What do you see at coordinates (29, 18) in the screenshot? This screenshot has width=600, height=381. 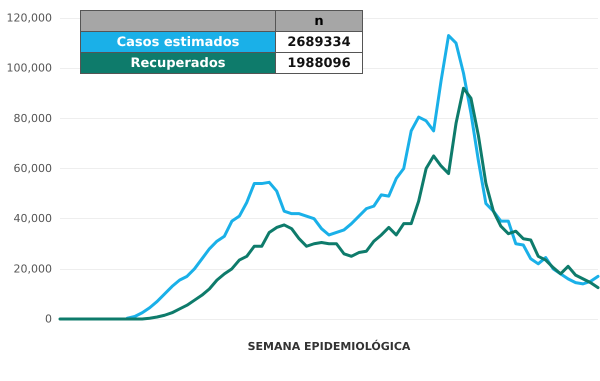 I see `y-tick-label: 120,000` at bounding box center [29, 18].